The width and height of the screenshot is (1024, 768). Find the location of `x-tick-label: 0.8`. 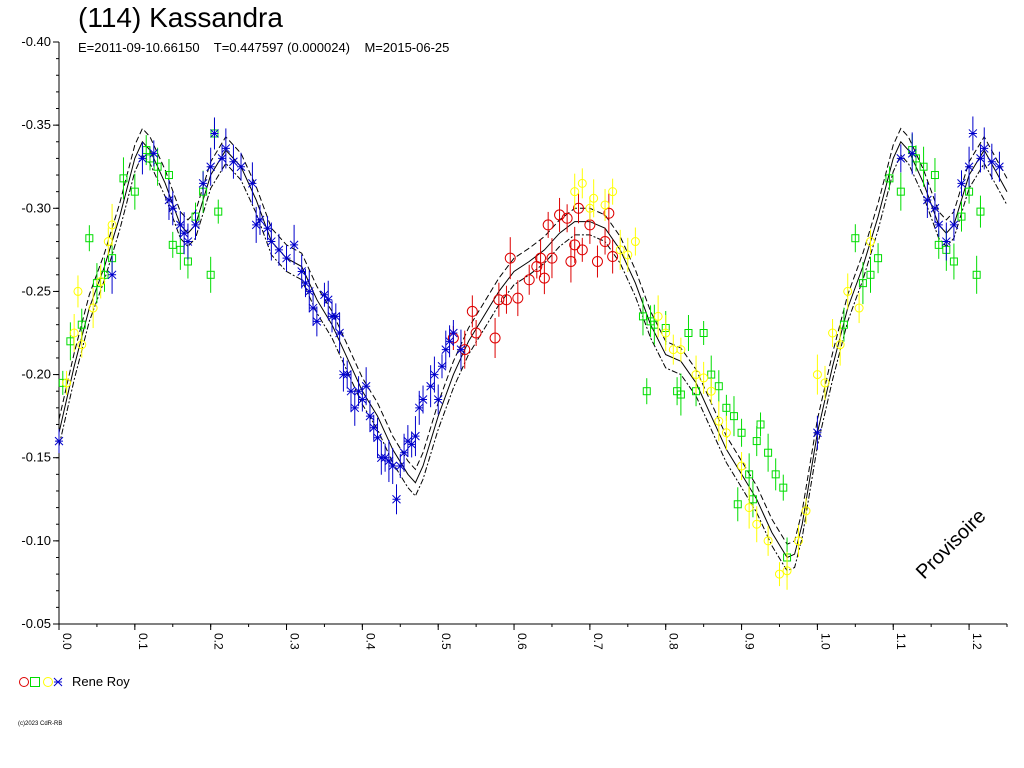

x-tick-label: 0.8 is located at coordinates (674, 641).